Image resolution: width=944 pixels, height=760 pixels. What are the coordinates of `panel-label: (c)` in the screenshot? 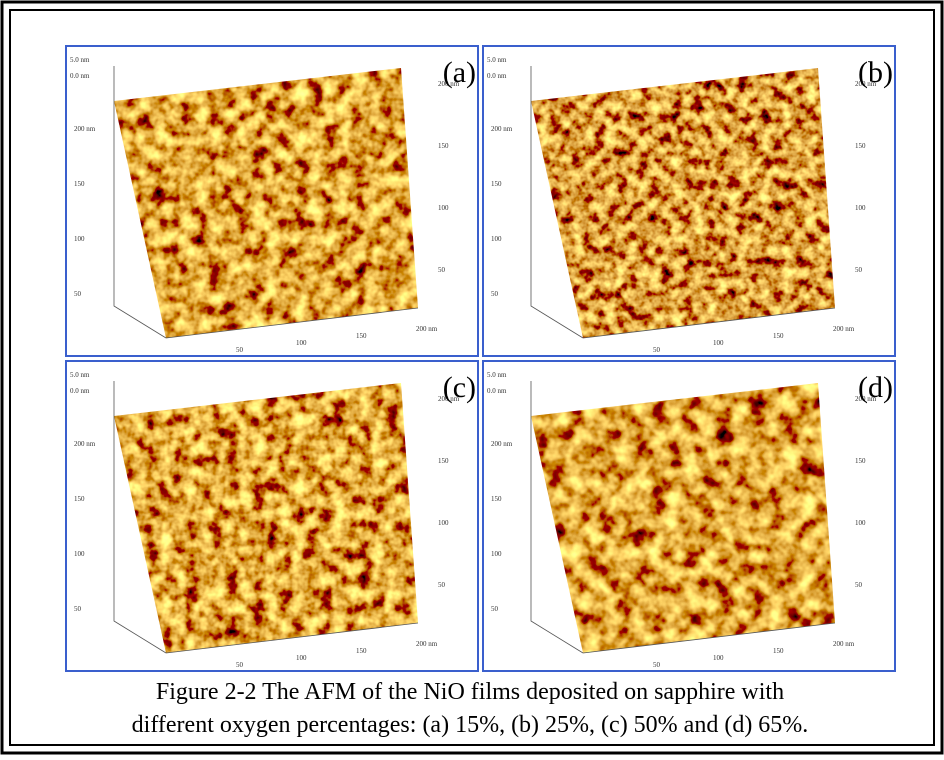 It's located at (459, 387).